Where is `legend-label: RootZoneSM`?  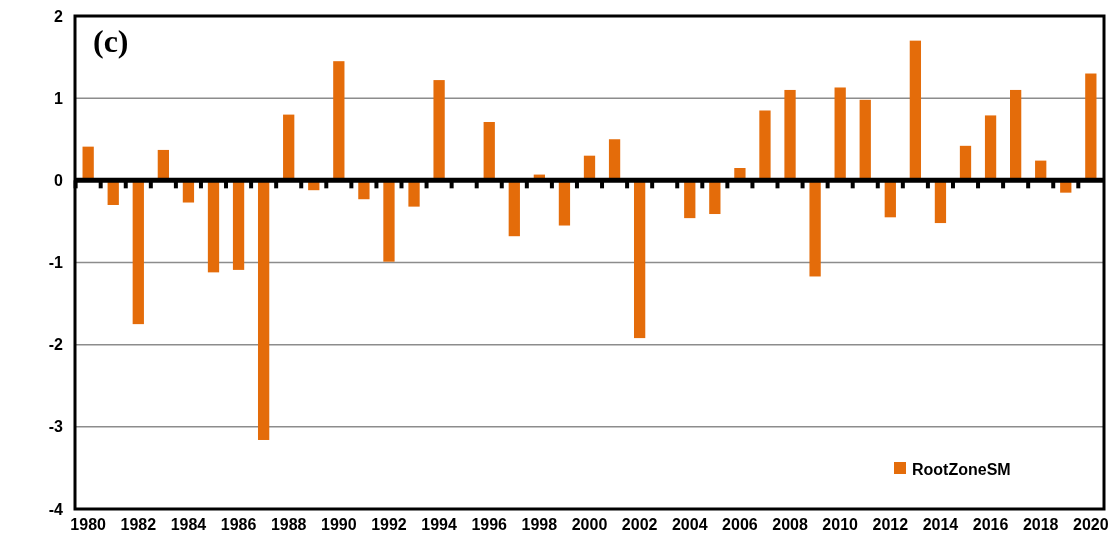
legend-label: RootZoneSM is located at coordinates (961, 469).